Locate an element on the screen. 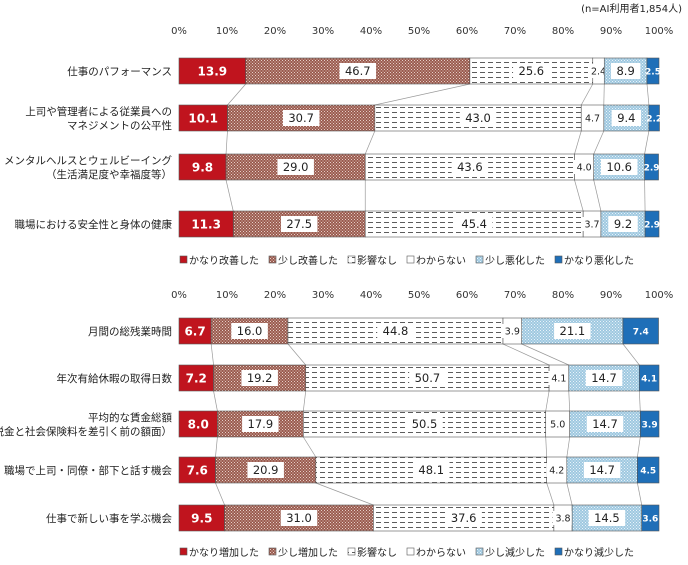 Image resolution: width=688 pixels, height=565 pixels. category-label: 職場で上司・同僚・部下と話す機会 is located at coordinates (88, 470).